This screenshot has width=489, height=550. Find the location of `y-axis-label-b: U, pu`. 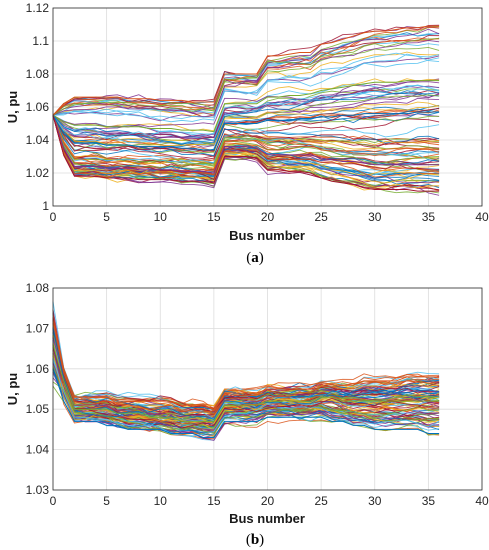

y-axis-label-b: U, pu is located at coordinates (12, 389).